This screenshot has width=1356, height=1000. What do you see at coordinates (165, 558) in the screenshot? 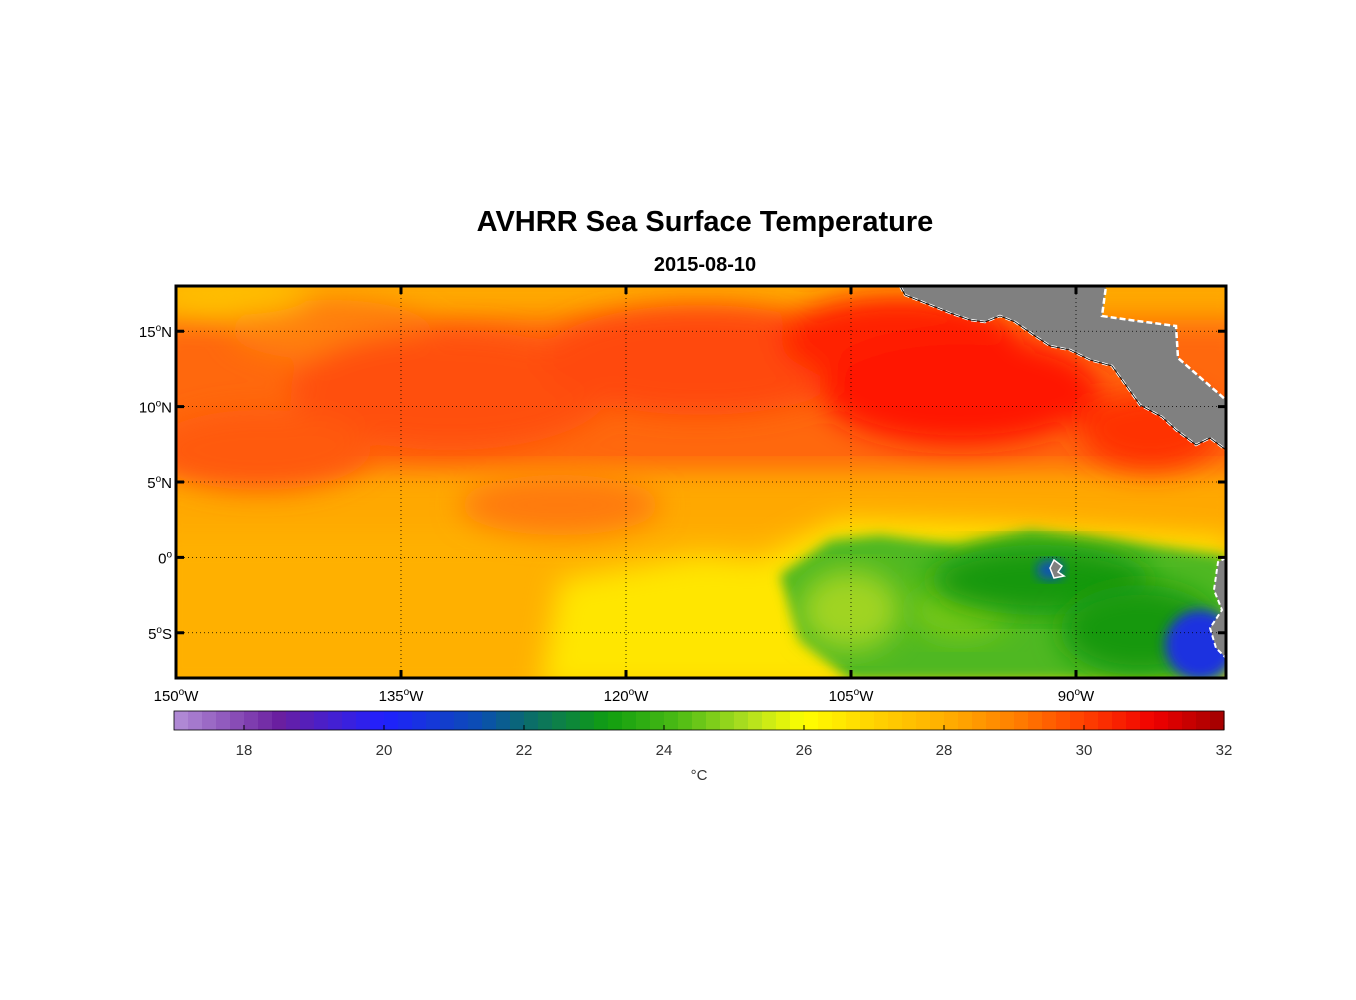
I see `lat-label: 0o` at bounding box center [165, 558].